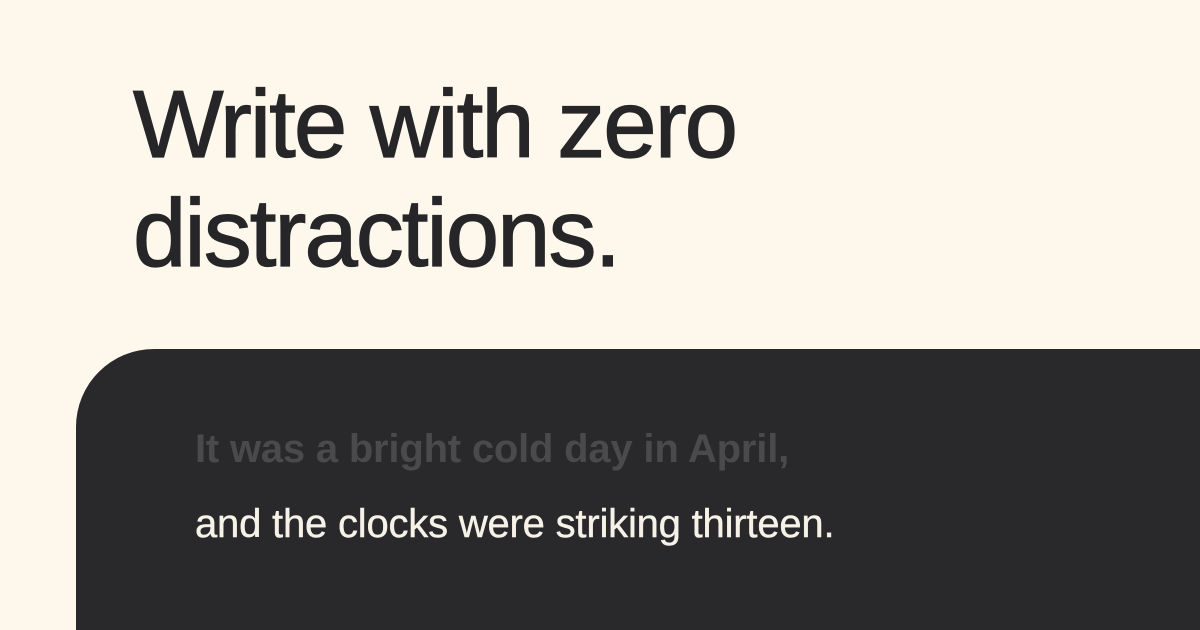 This screenshot has width=1200, height=630. What do you see at coordinates (492, 449) in the screenshot?
I see `editor-previous-line: It was a bright cold day in April,` at bounding box center [492, 449].